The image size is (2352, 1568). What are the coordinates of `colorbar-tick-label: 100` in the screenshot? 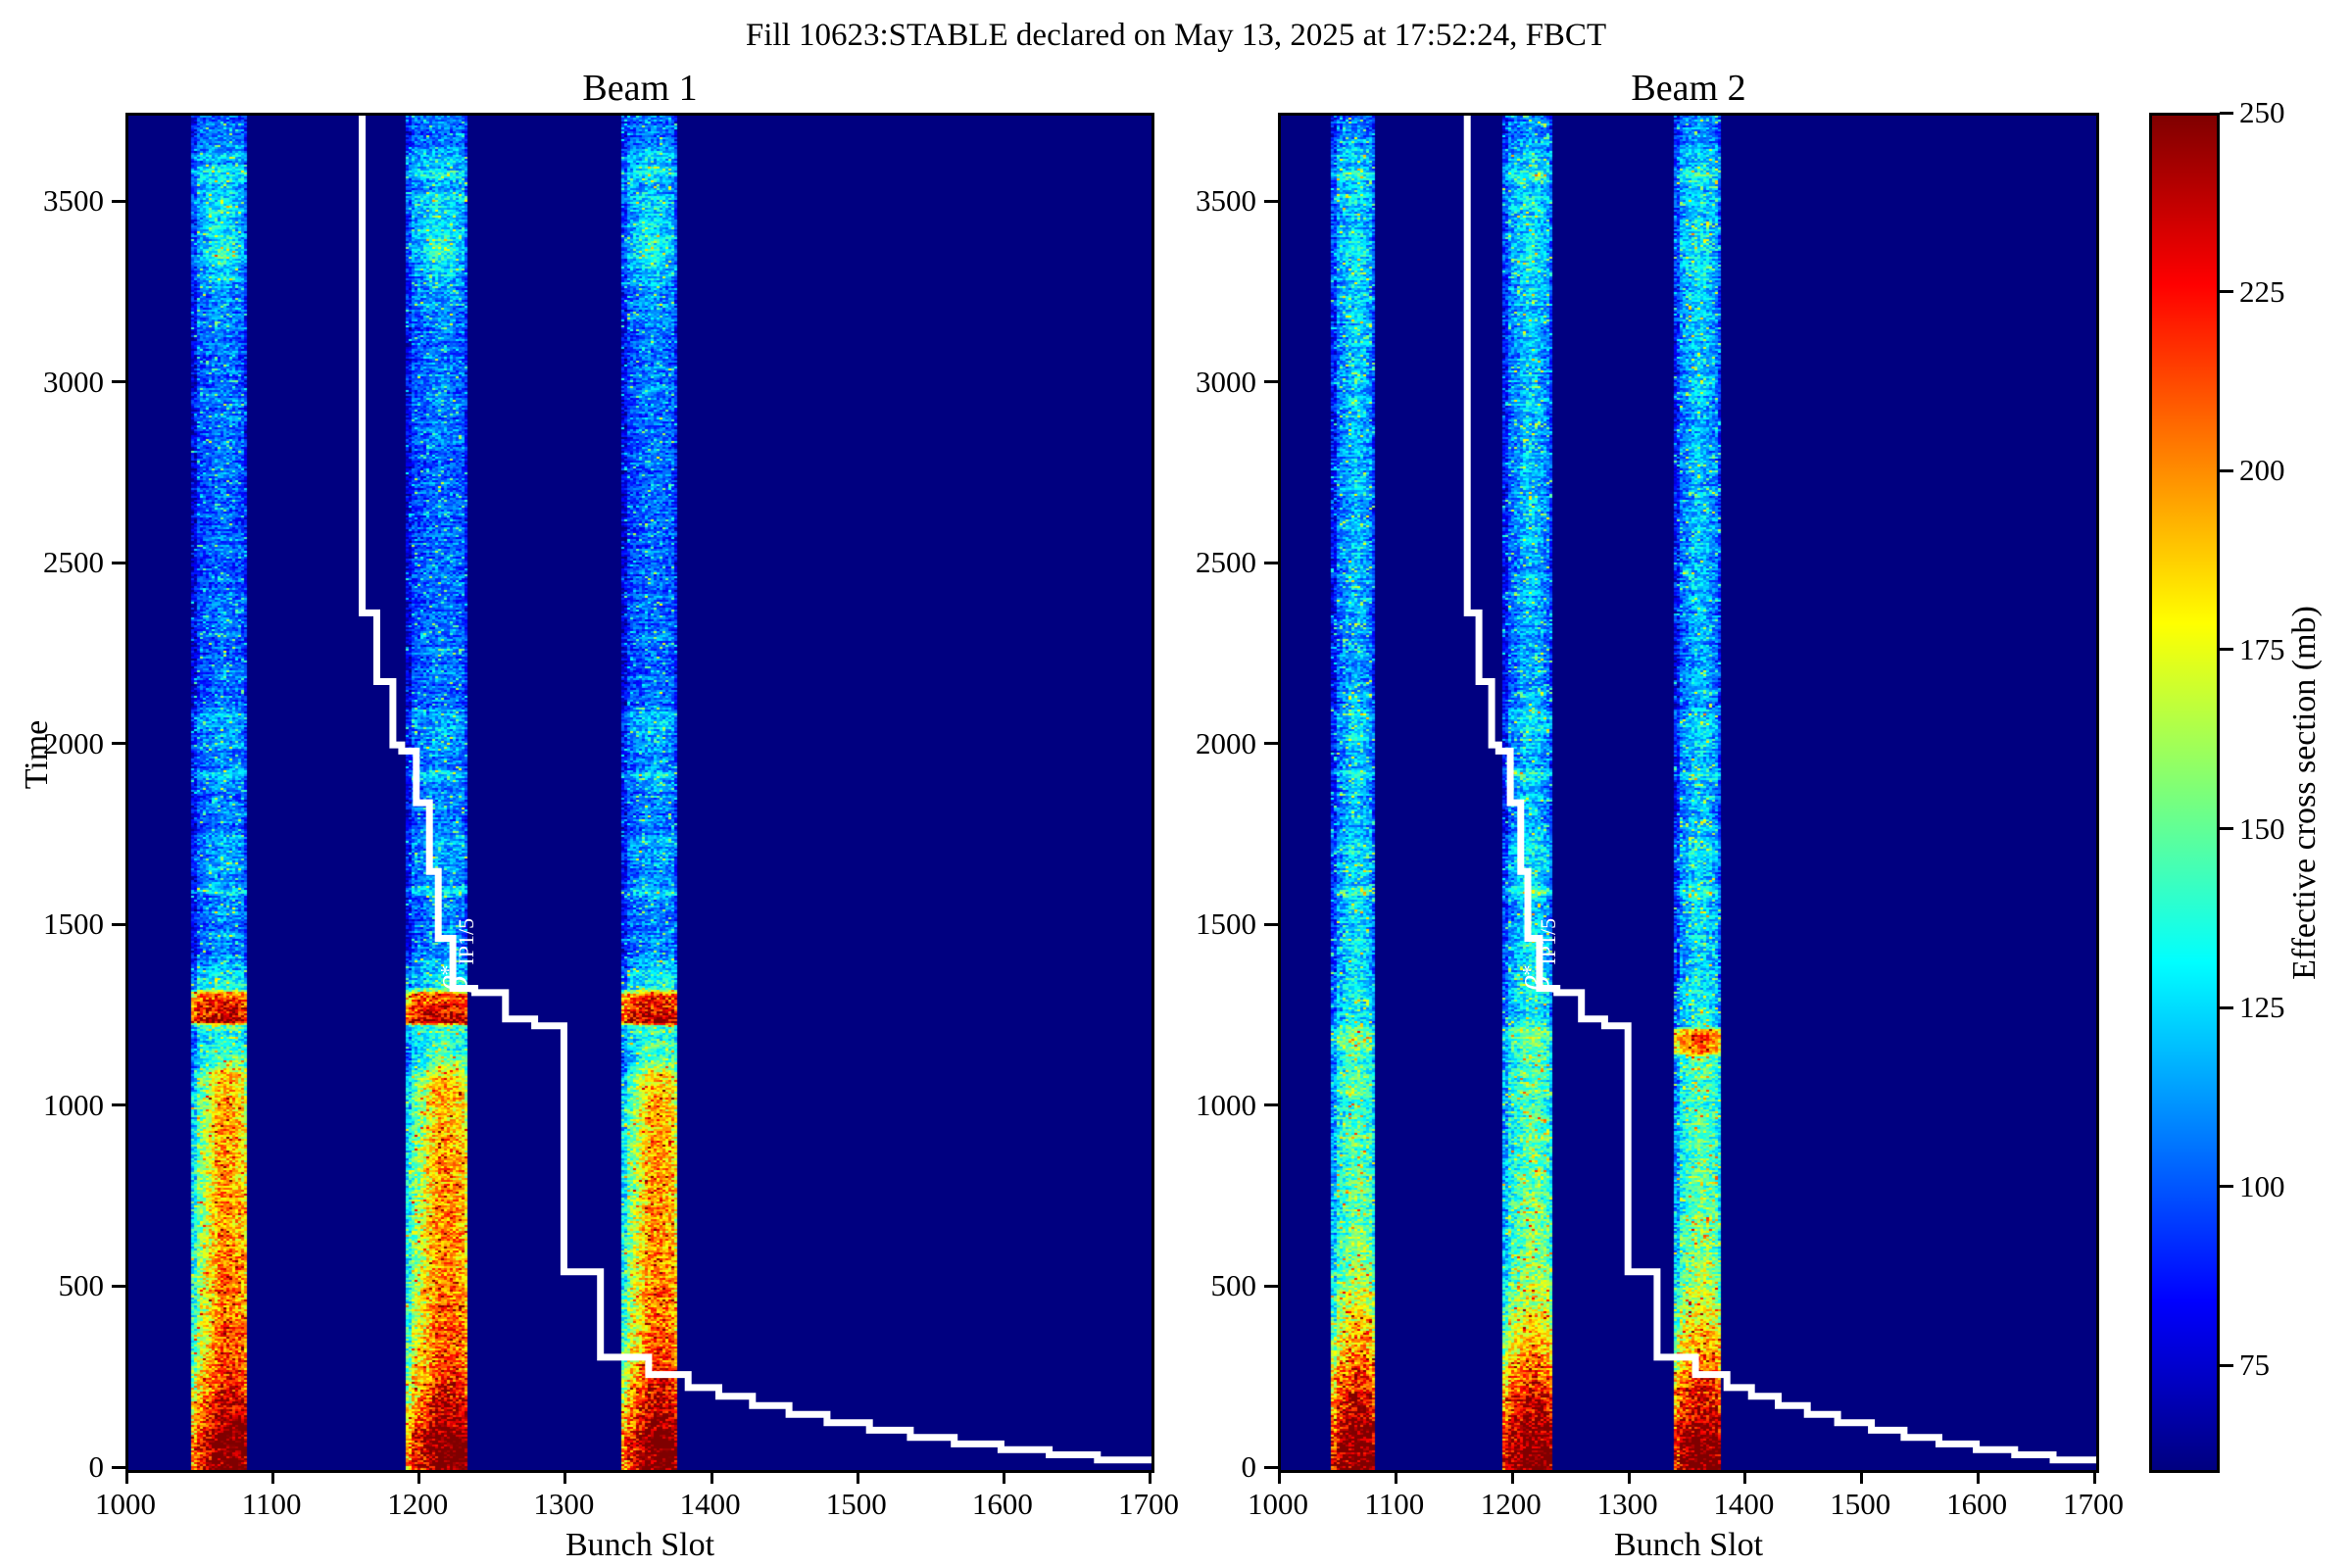 It's located at (2262, 1185).